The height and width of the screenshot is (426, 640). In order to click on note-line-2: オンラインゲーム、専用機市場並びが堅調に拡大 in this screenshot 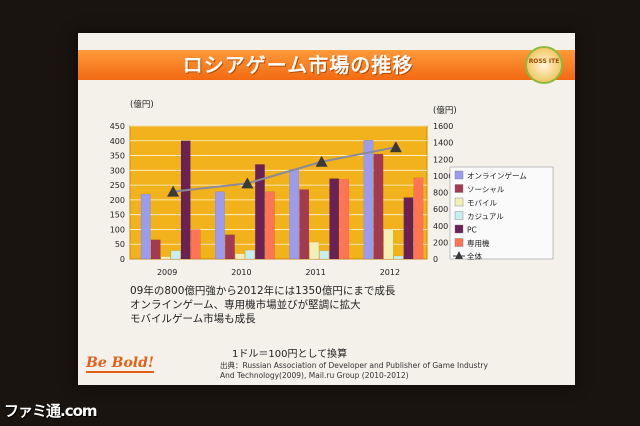, I will do `click(245, 305)`.